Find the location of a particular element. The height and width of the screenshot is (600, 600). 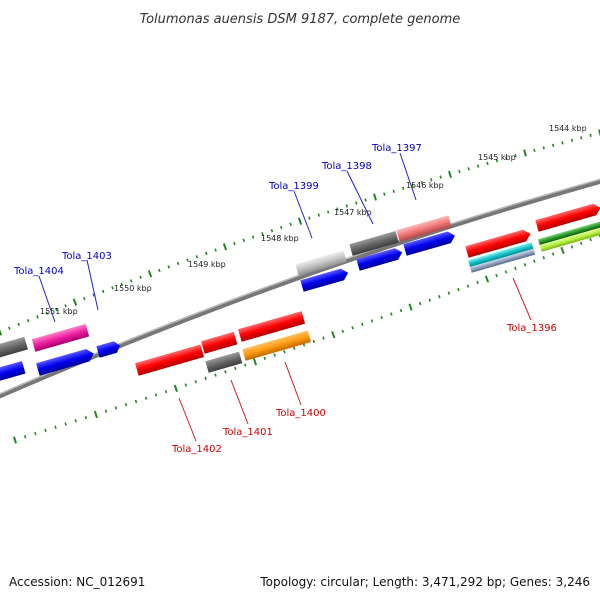

gene-label-tola-1401: Tola_1401 is located at coordinates (247, 432).